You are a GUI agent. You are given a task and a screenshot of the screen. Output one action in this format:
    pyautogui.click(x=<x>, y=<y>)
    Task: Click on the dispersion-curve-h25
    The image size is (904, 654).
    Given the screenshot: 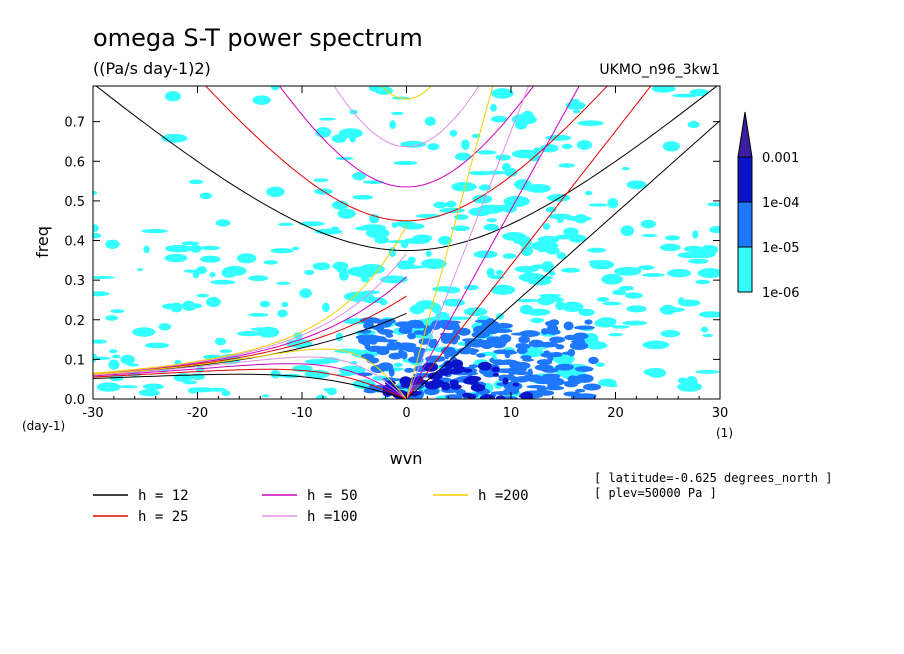 What is the action you would take?
    pyautogui.click(x=250, y=383)
    